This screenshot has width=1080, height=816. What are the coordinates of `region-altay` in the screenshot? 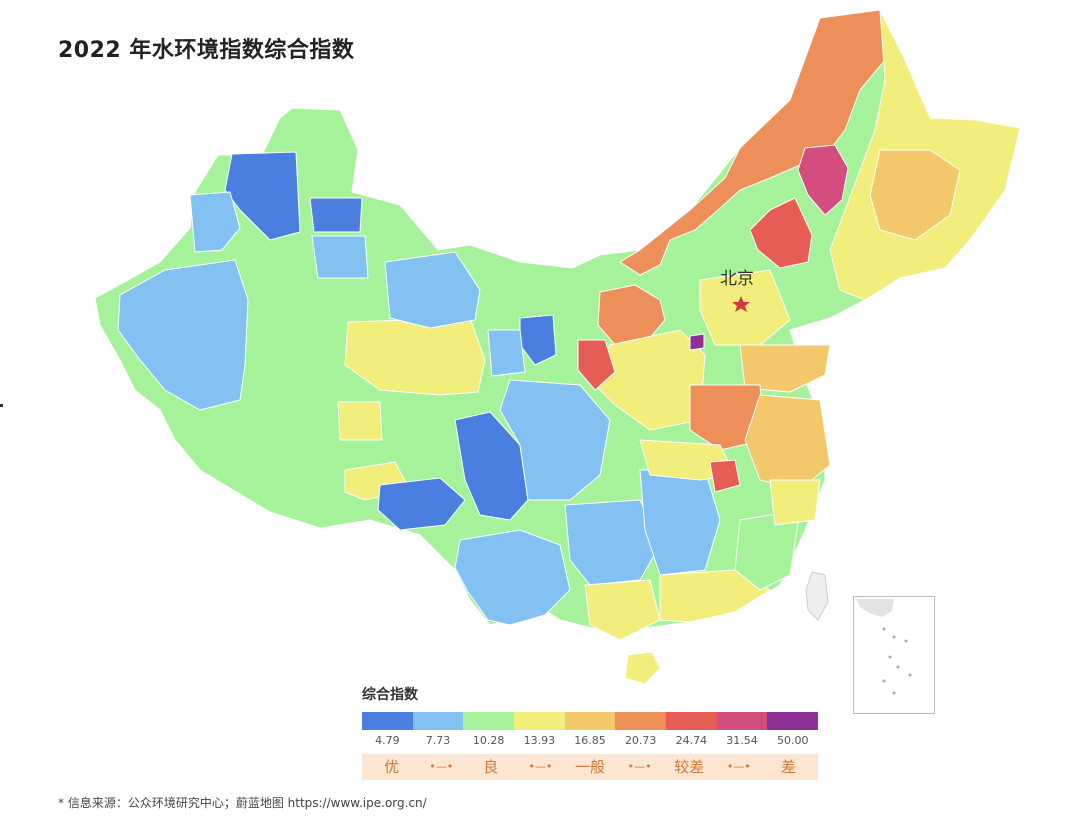 It's located at (262, 196).